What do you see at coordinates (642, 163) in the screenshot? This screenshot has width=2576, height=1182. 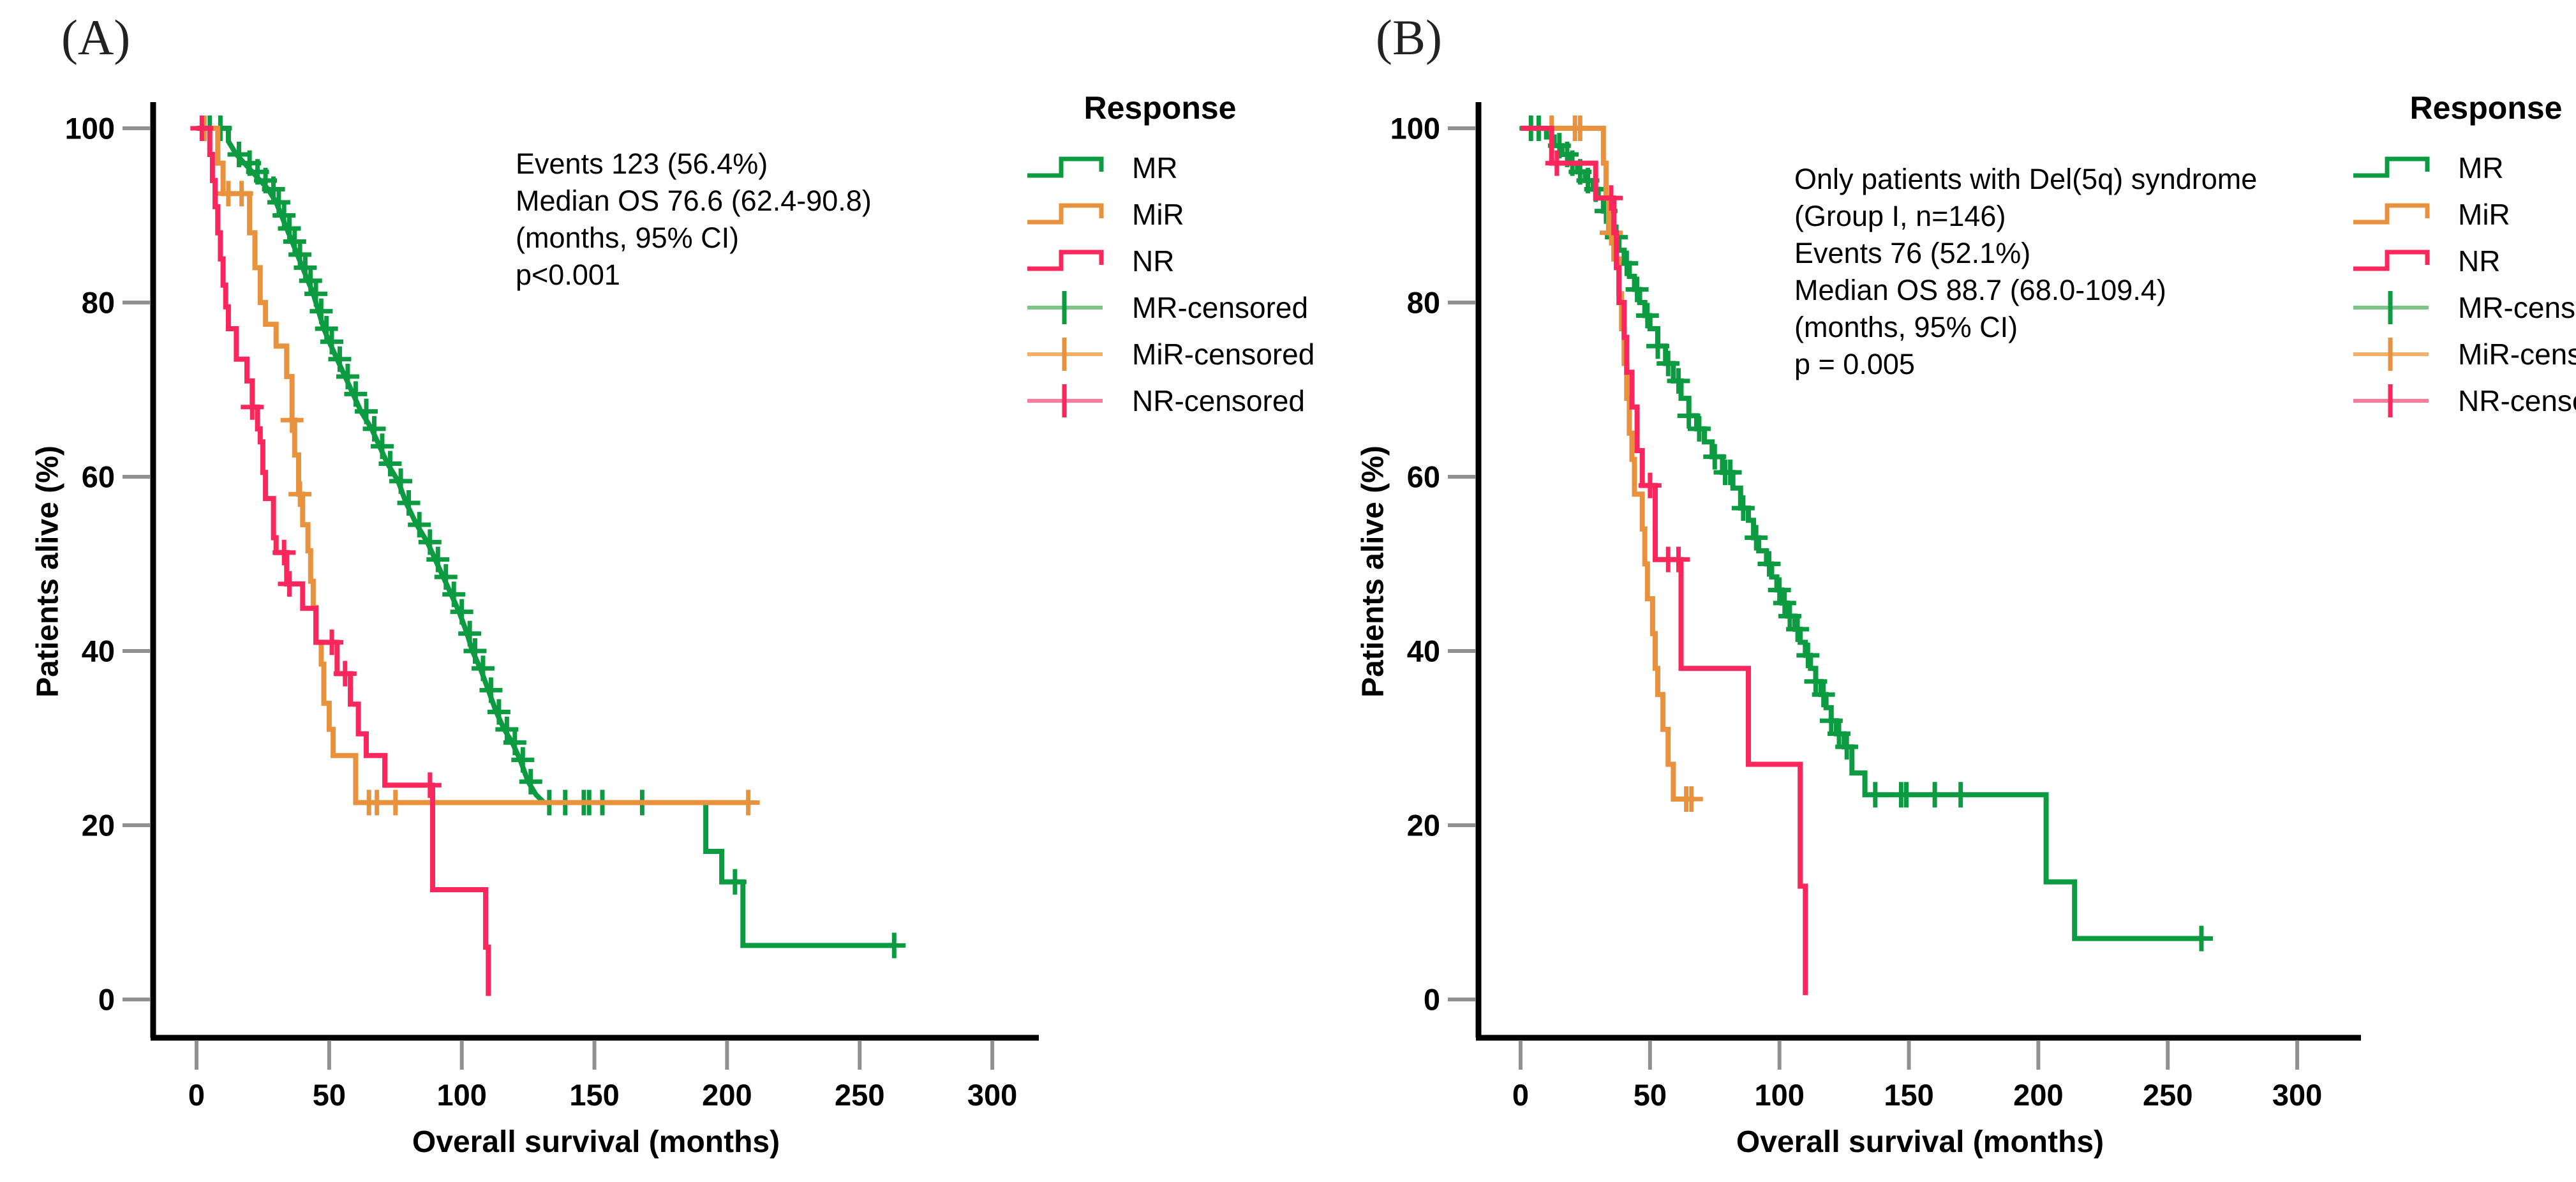 I see `annotation-line: Events 123 (56.4%)` at bounding box center [642, 163].